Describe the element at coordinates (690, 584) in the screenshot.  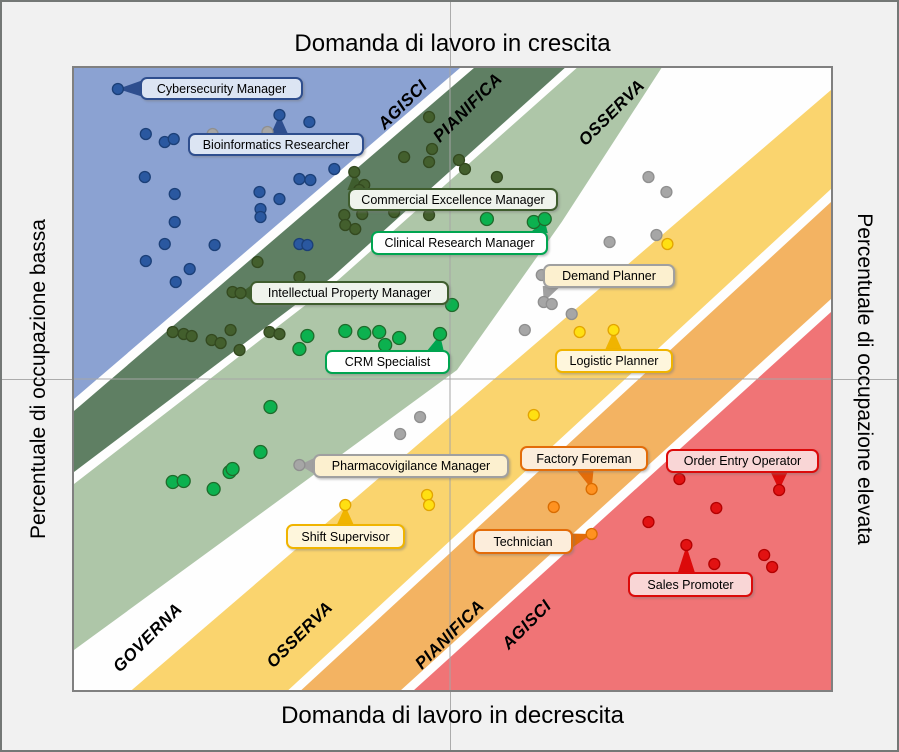
I see `callout-sales-promoter: Sales Promoter` at that location.